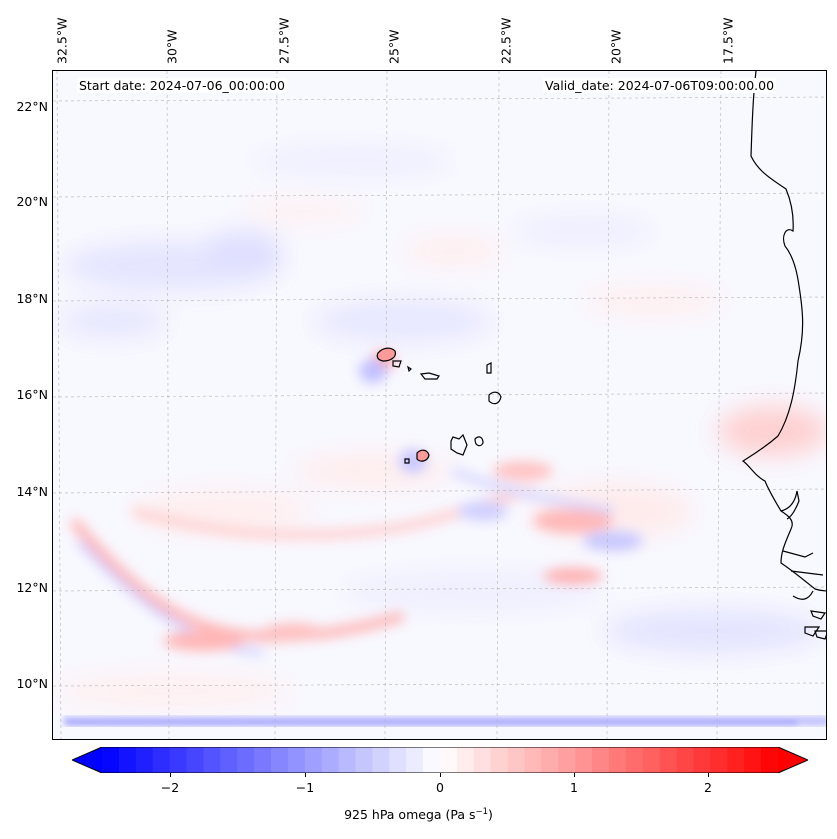 This screenshot has width=837, height=839. I want to click on lon-label: 22.5°W, so click(506, 40).